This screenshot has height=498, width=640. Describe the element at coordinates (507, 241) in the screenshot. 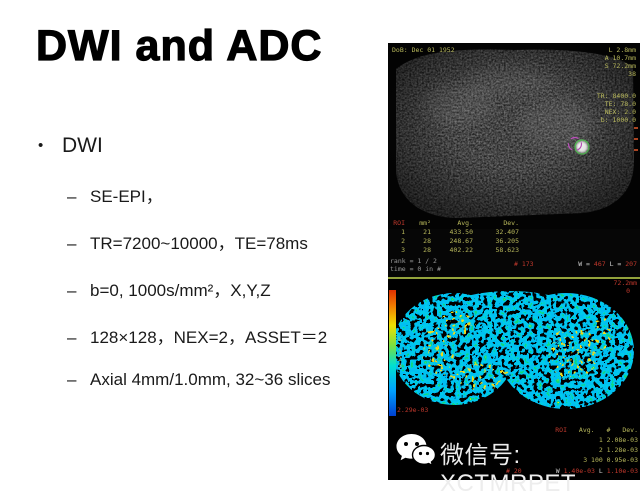

I see `roi-cell: 36.205` at that location.